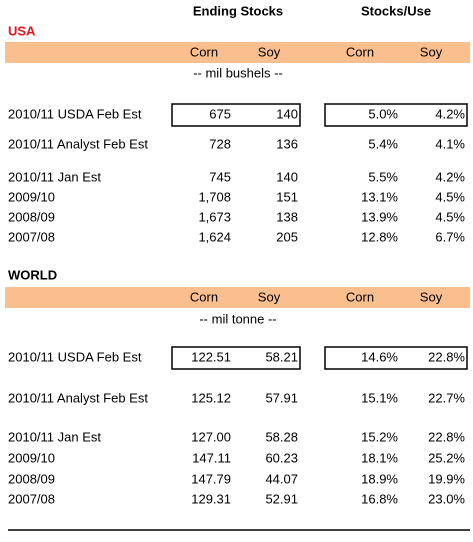 The image size is (473, 542). What do you see at coordinates (379, 498) in the screenshot?
I see `cell: 16.8%` at bounding box center [379, 498].